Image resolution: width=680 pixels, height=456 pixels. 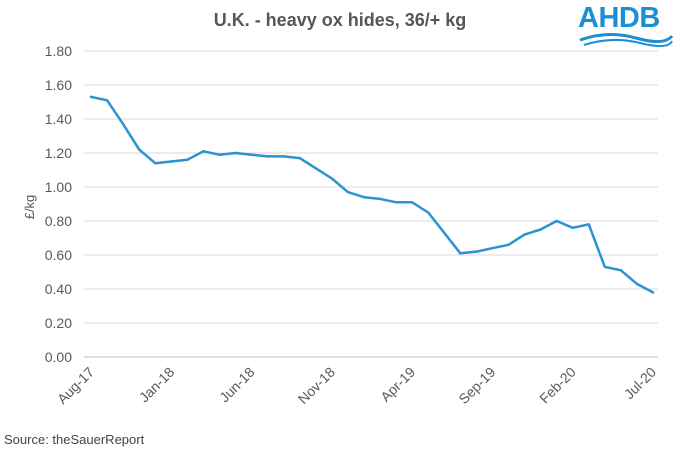 I want to click on ahdb-logo: AHDB, so click(x=626, y=26).